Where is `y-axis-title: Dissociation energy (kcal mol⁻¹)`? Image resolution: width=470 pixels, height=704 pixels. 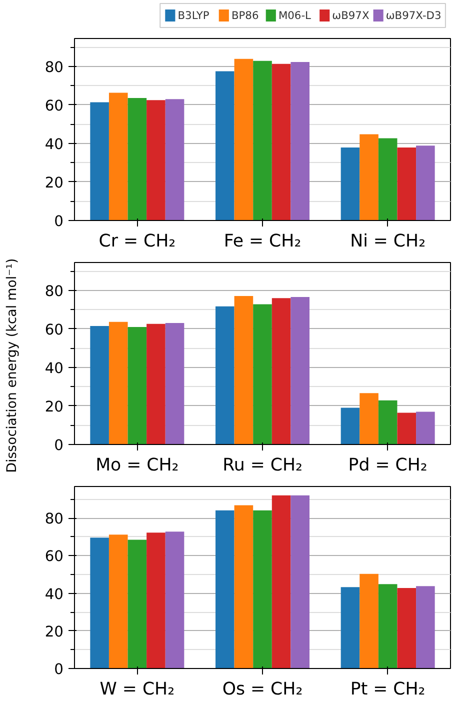 y-axis-title: Dissociation energy (kcal mol⁻¹) is located at coordinates (12, 365).